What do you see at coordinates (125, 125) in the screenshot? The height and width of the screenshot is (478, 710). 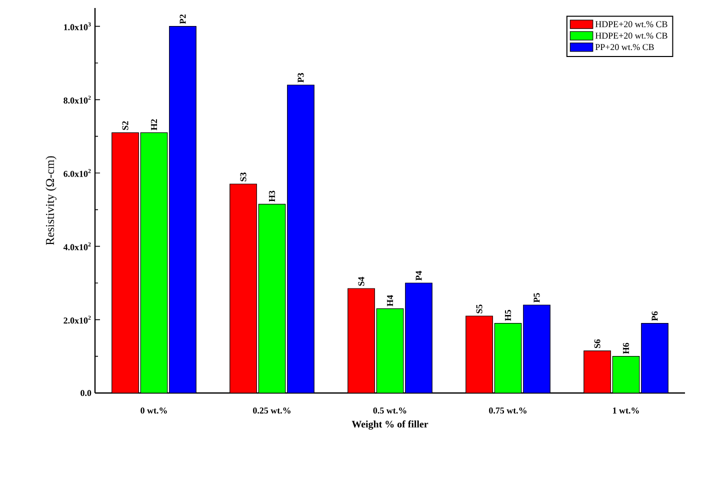 I see `data-label: S2` at bounding box center [125, 125].